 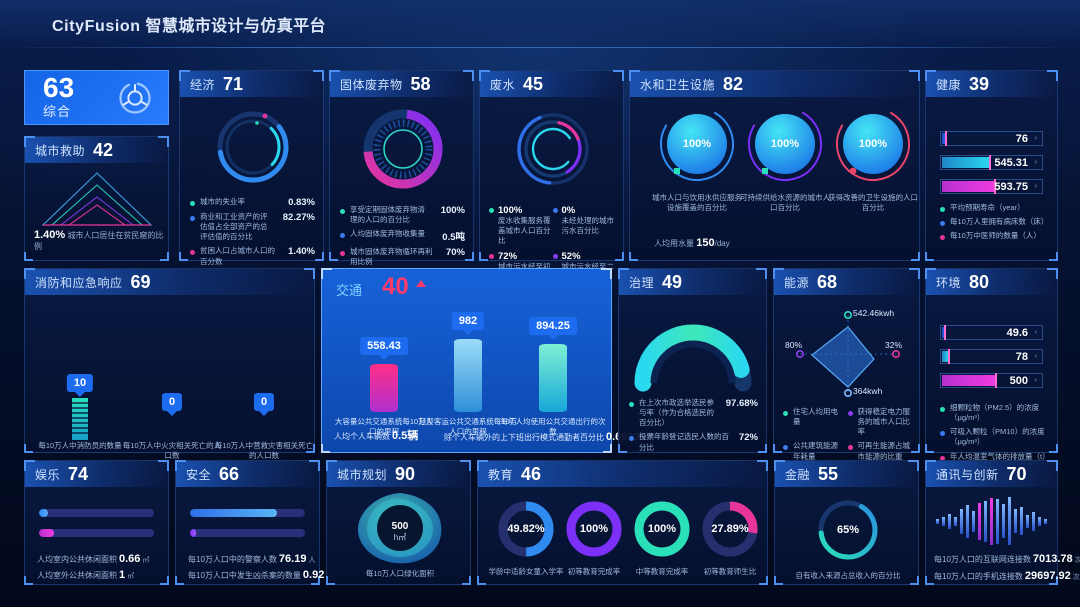 I want to click on entertainment-stat-1: 人均室内公共休闲面积 0.66 ㎡, so click(x=93, y=559).